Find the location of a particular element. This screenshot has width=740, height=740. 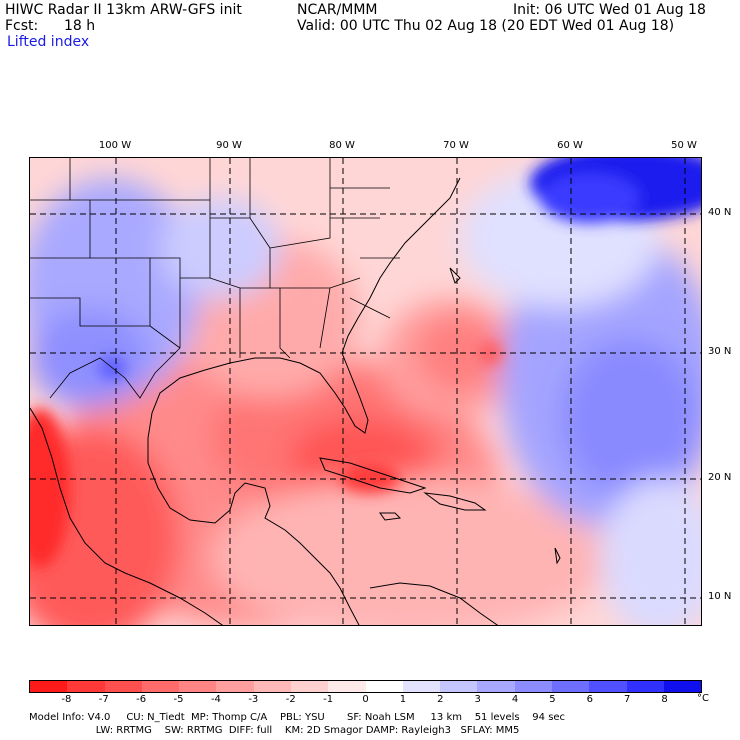

forecast-hour: 18 h is located at coordinates (80, 26).